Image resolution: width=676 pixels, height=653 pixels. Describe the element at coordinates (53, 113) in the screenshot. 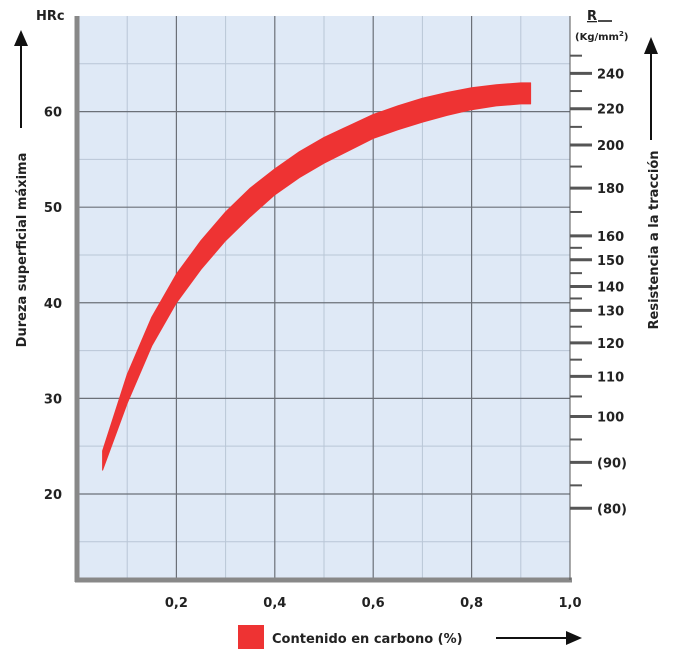

I see `y-tick-label: 60` at that location.